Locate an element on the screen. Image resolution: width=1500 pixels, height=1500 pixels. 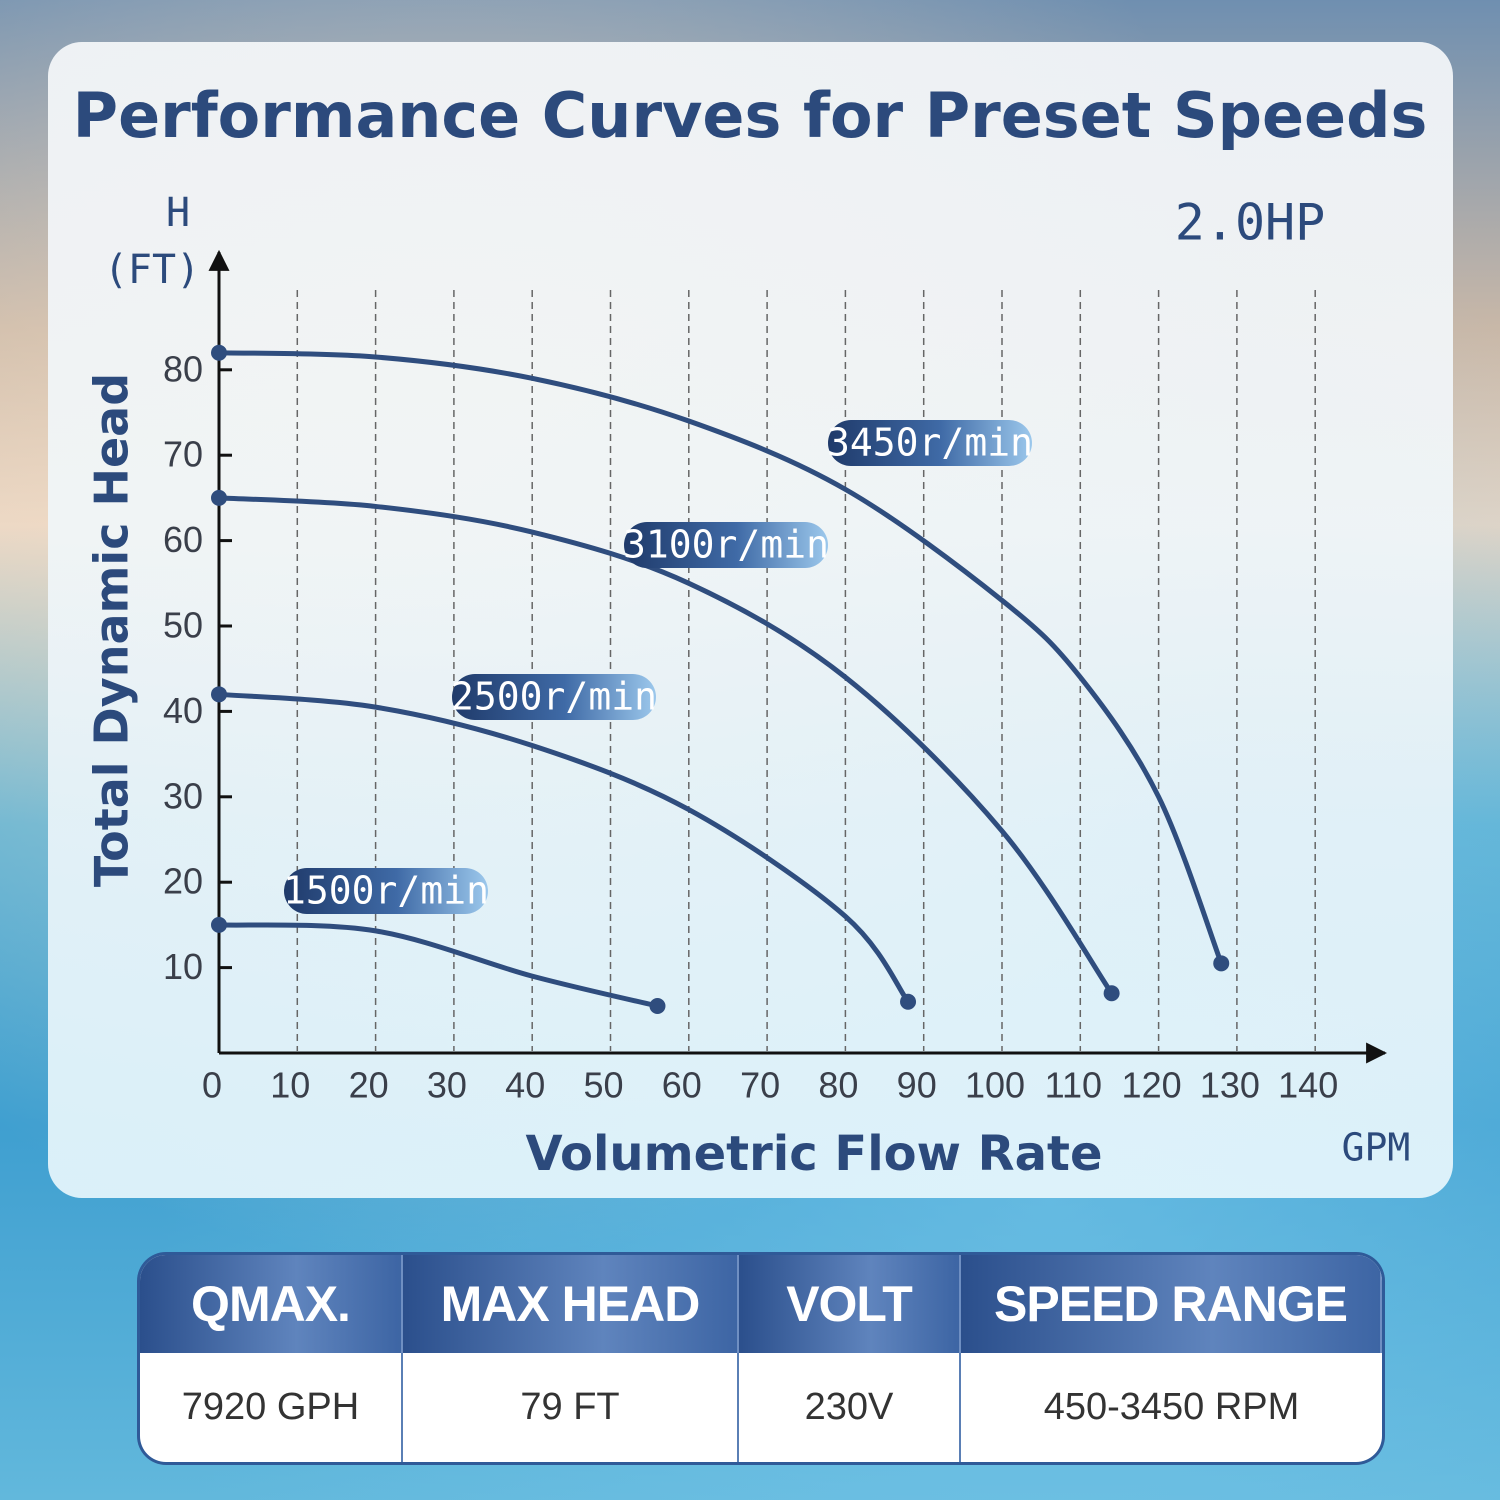
x-tick-label: 140 is located at coordinates (1308, 1085).